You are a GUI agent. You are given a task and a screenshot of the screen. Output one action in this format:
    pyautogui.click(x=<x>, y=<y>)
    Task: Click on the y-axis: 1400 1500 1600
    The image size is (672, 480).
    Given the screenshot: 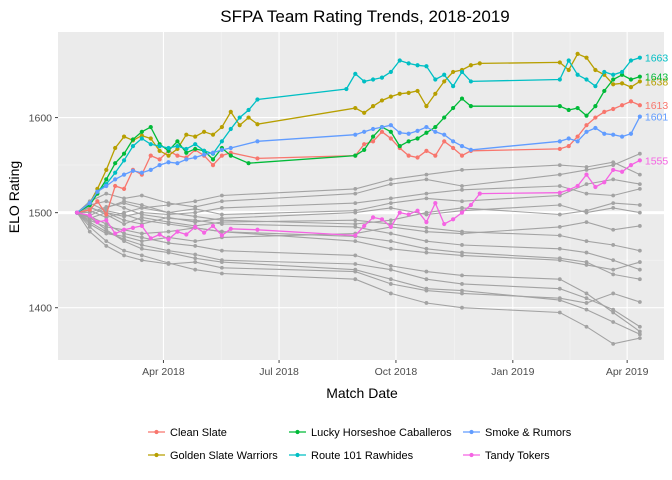 What is the action you would take?
    pyautogui.click(x=43, y=214)
    